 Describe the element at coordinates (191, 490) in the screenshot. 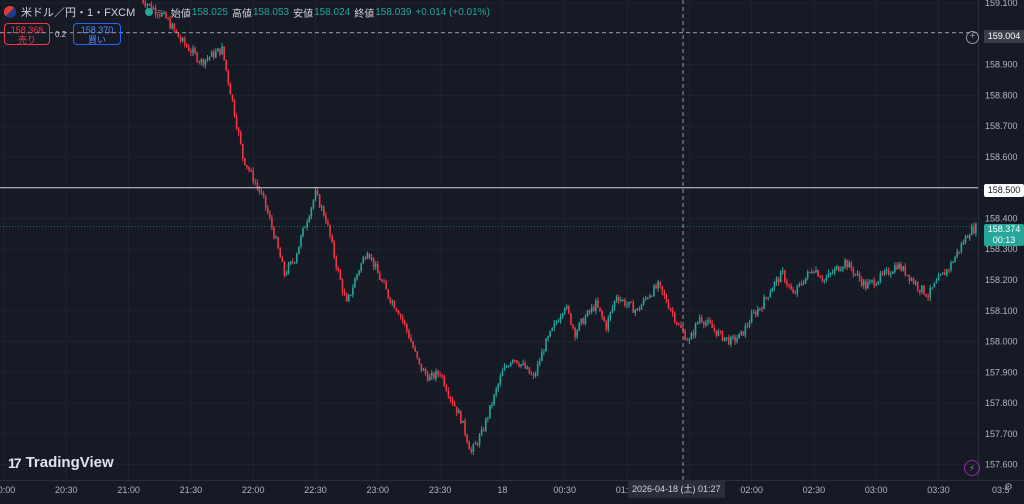

I see `x-tick-label: 21:30` at that location.